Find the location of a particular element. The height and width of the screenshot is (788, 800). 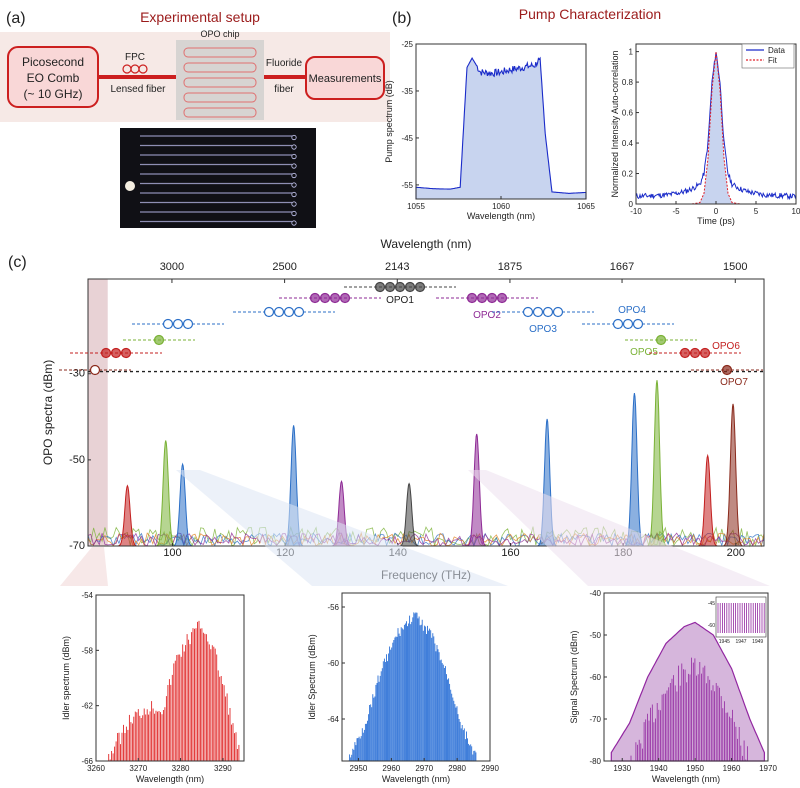

opo-label: OPO3 is located at coordinates (543, 329).